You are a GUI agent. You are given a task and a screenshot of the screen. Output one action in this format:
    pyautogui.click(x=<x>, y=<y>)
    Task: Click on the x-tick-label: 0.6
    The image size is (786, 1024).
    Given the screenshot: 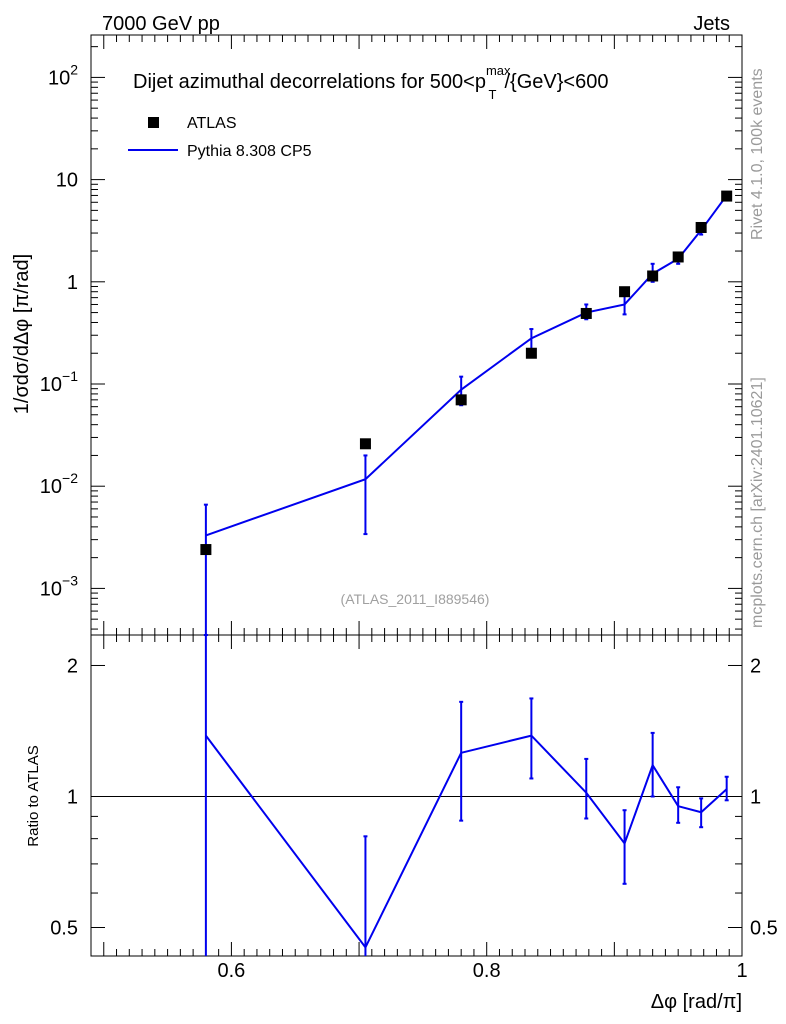 What is the action you would take?
    pyautogui.click(x=232, y=971)
    